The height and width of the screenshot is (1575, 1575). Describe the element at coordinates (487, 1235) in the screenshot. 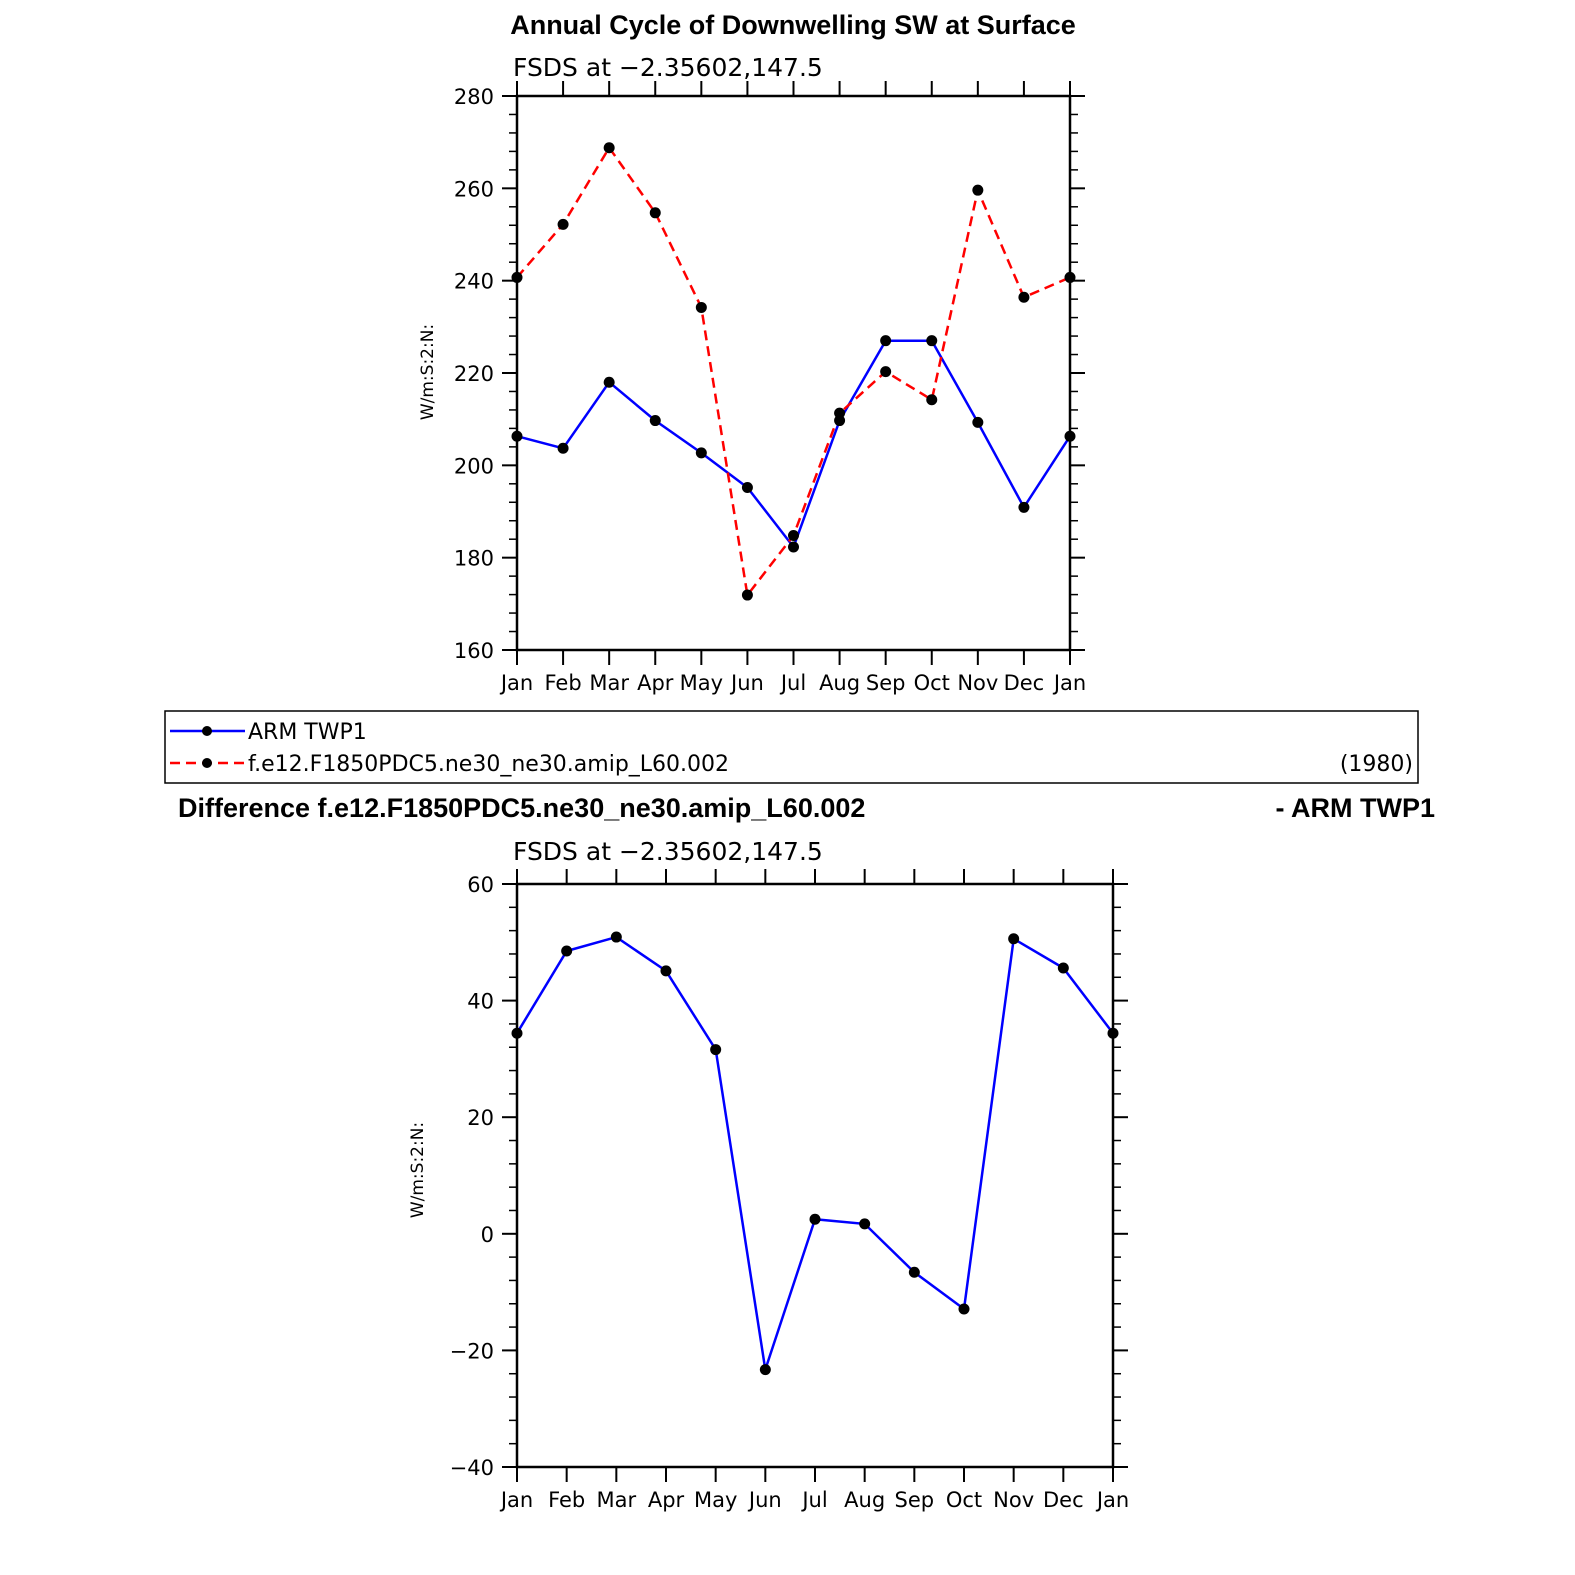

I see `chart2-y-tick-label: 0` at that location.